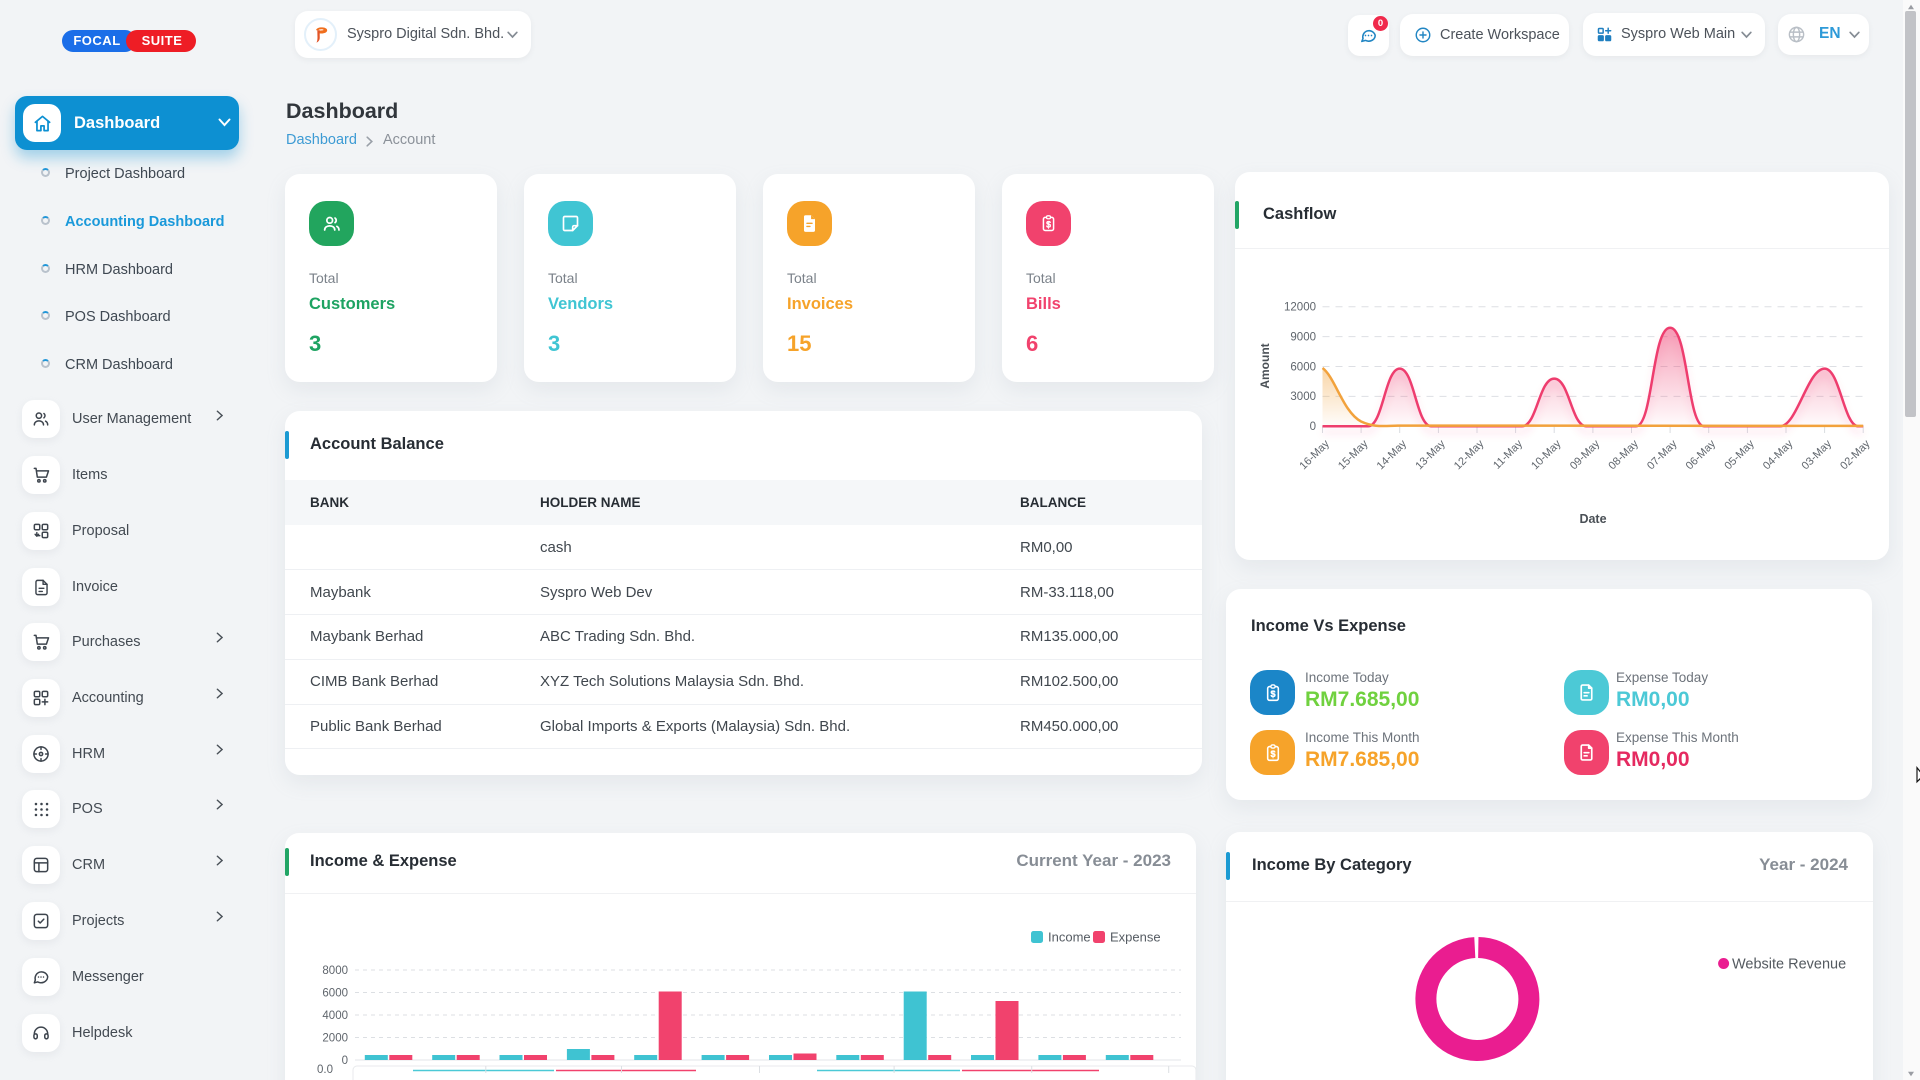 The height and width of the screenshot is (1080, 1920). What do you see at coordinates (1739, 455) in the screenshot?
I see `svg-text: 05-May` at bounding box center [1739, 455].